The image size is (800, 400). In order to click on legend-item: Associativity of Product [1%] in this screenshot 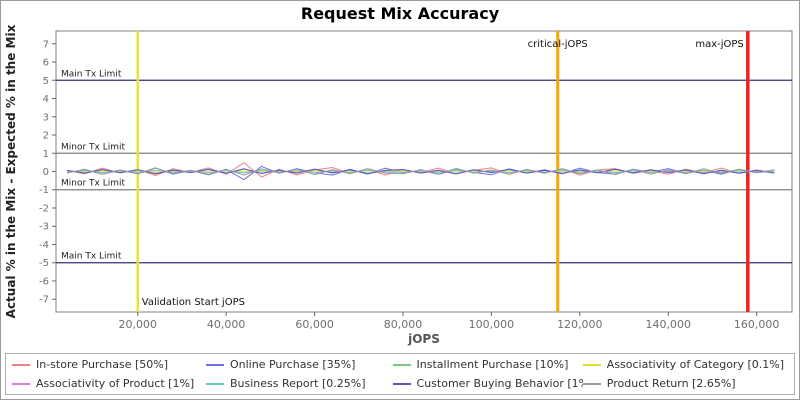, I will do `click(109, 383)`.